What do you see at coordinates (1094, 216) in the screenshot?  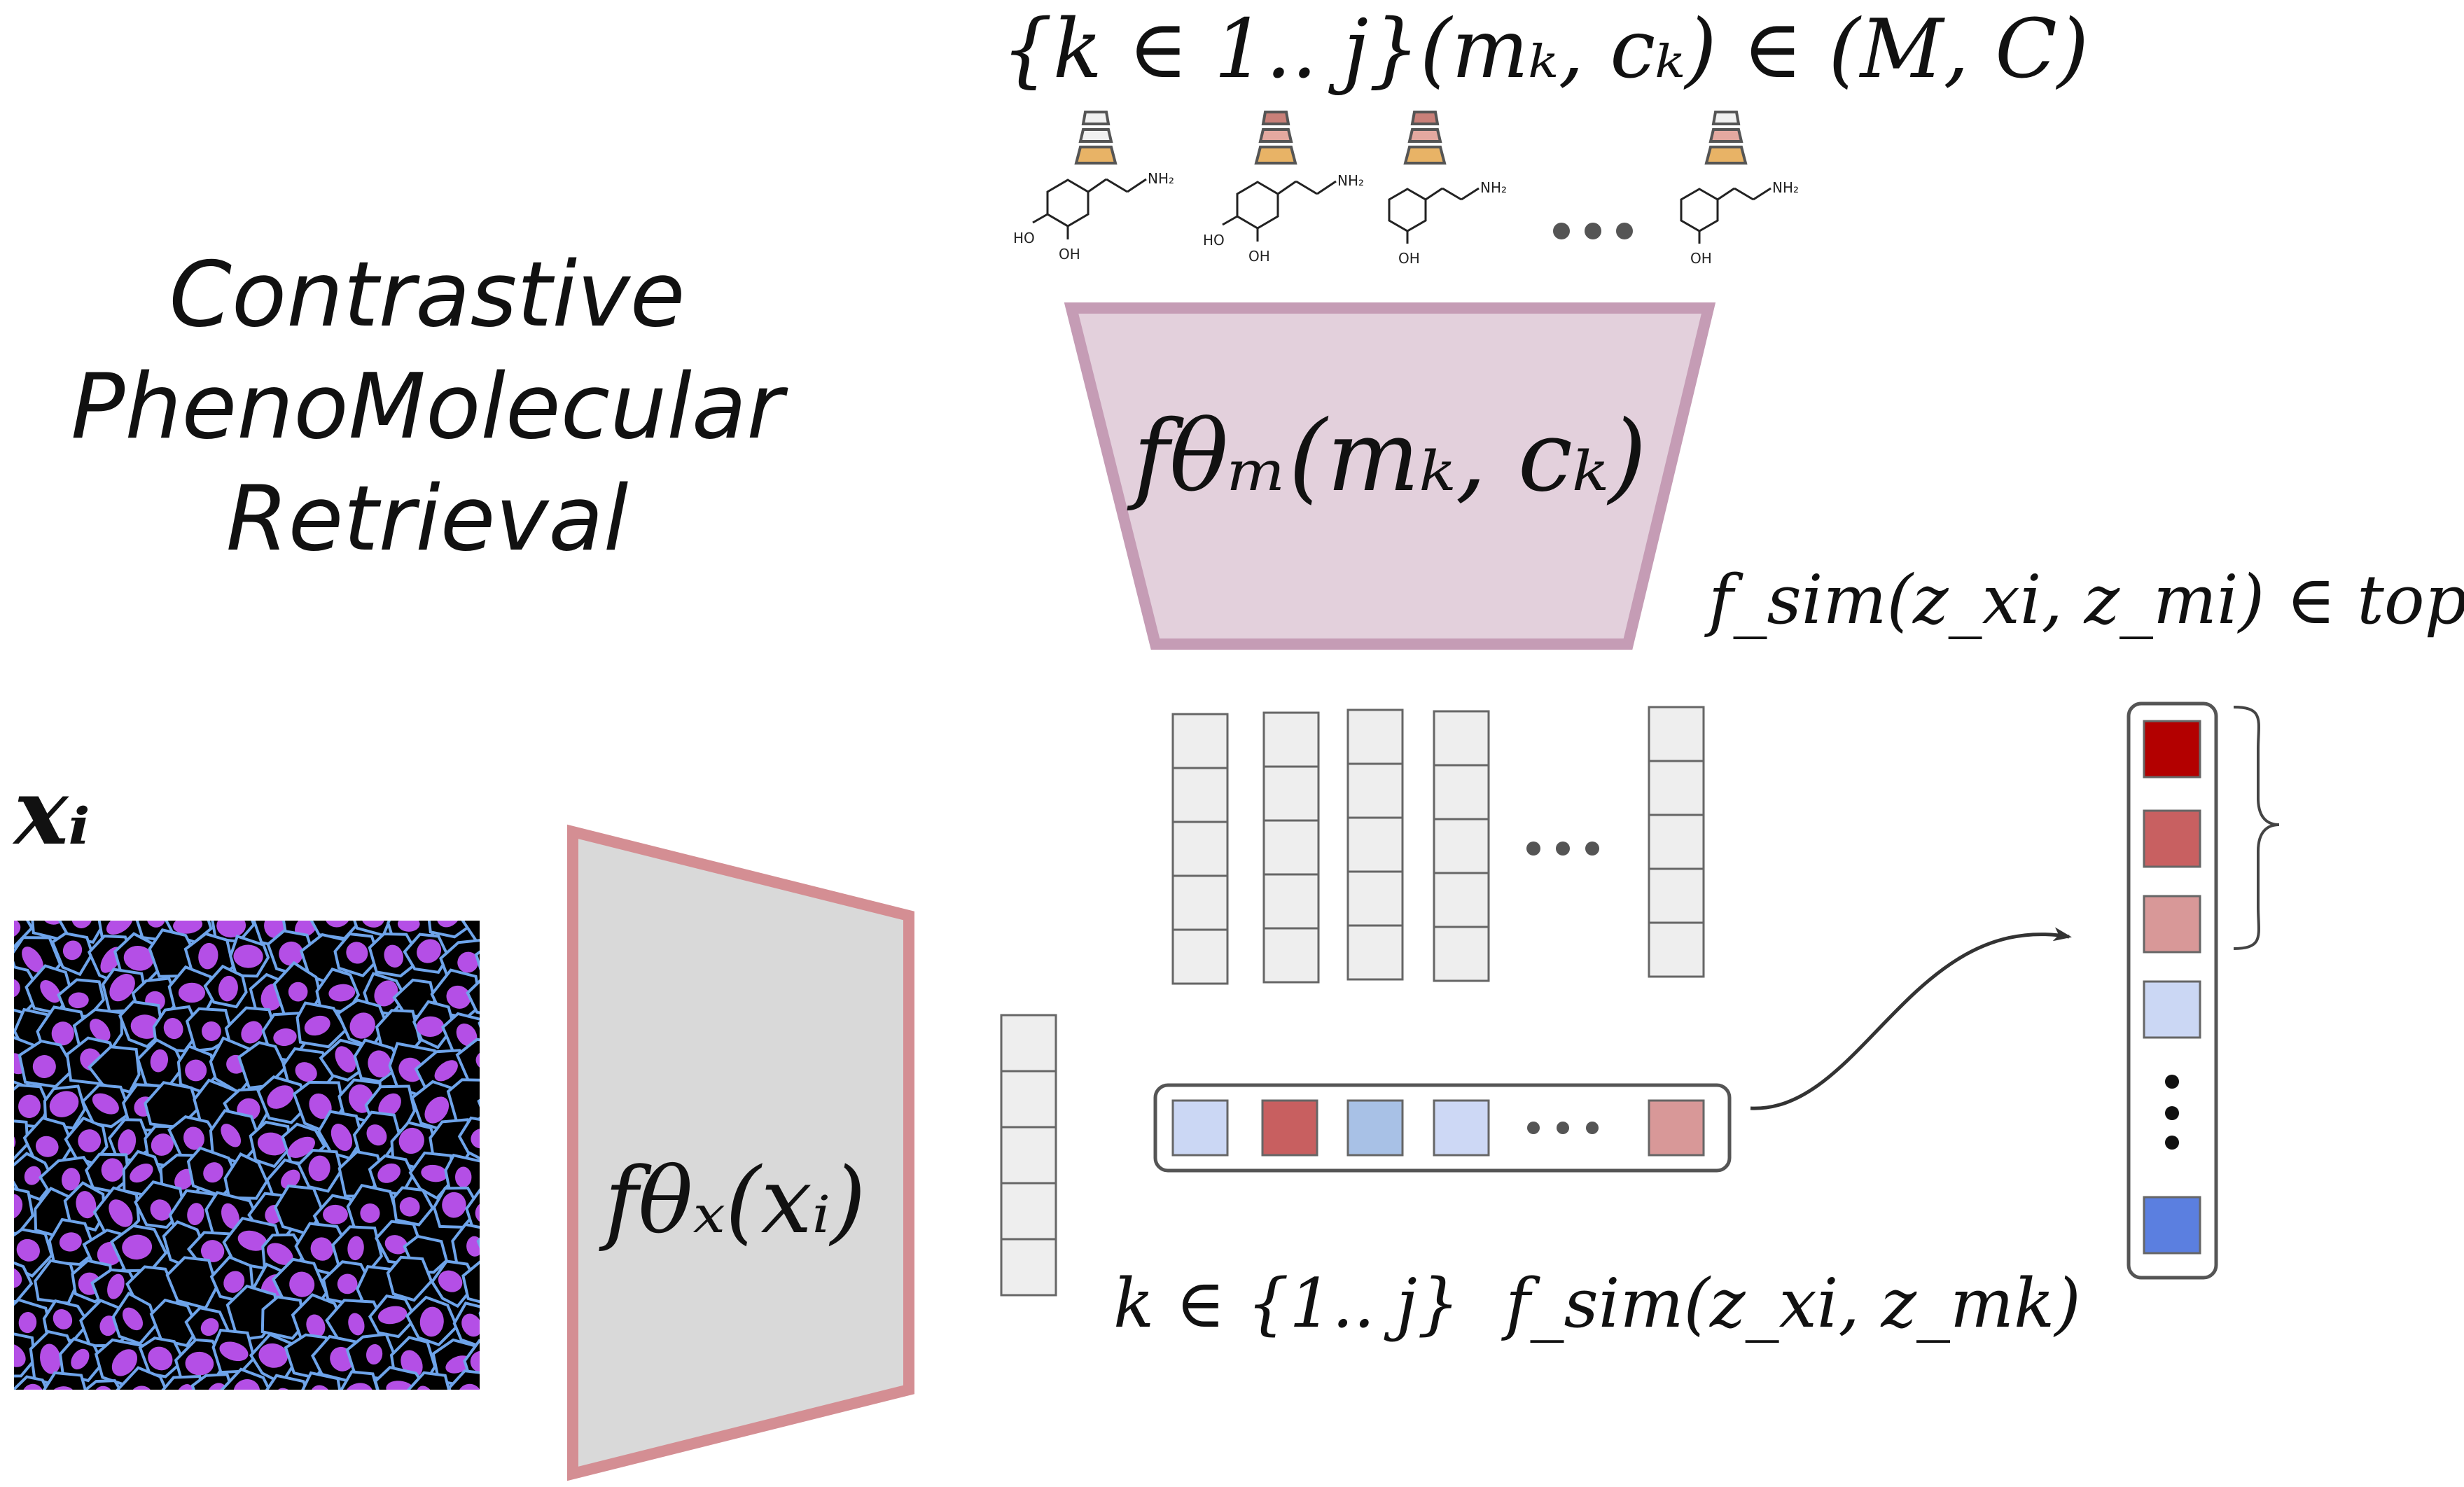 I see `molecule-1: HO OH NH₂` at bounding box center [1094, 216].